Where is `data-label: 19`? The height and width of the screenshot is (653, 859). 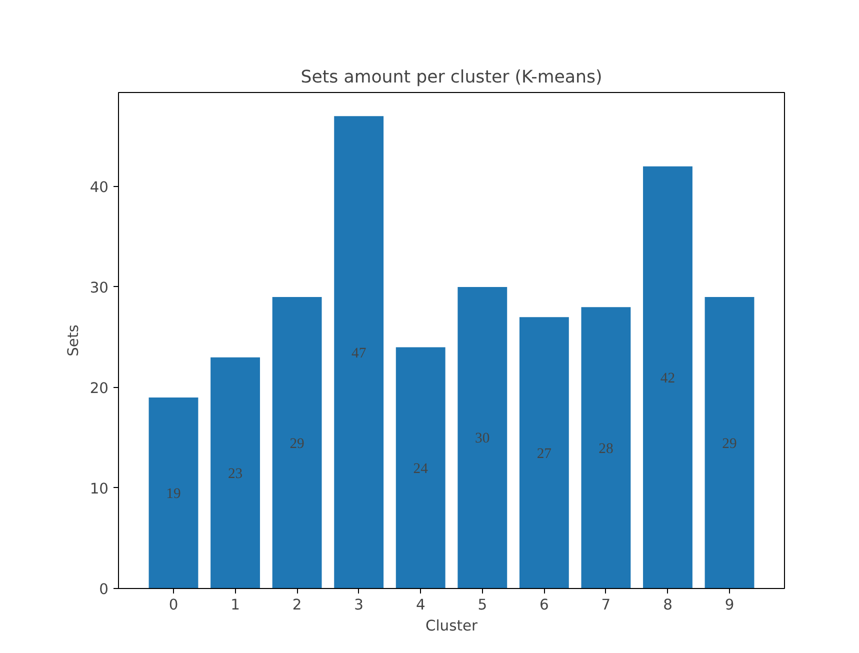 data-label: 19 is located at coordinates (173, 494).